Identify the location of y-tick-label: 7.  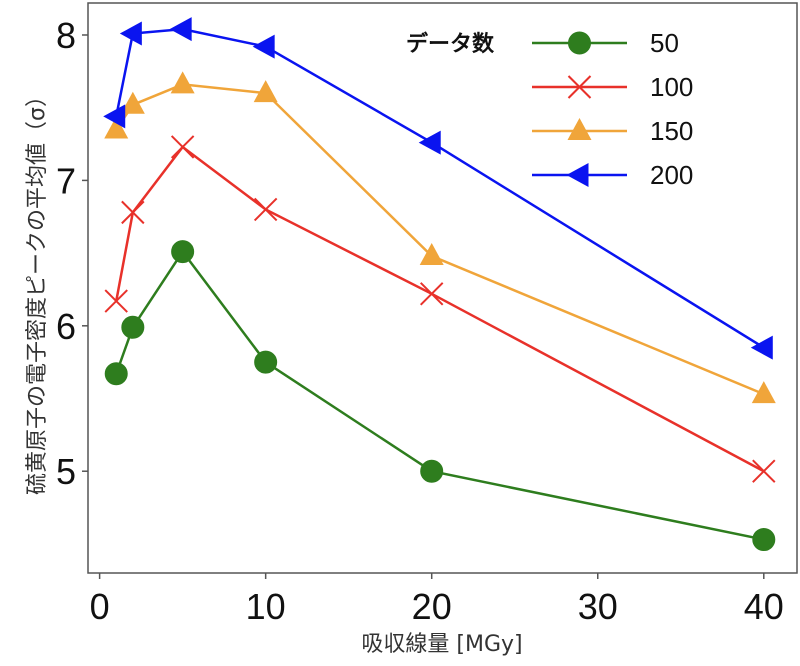
(66, 180).